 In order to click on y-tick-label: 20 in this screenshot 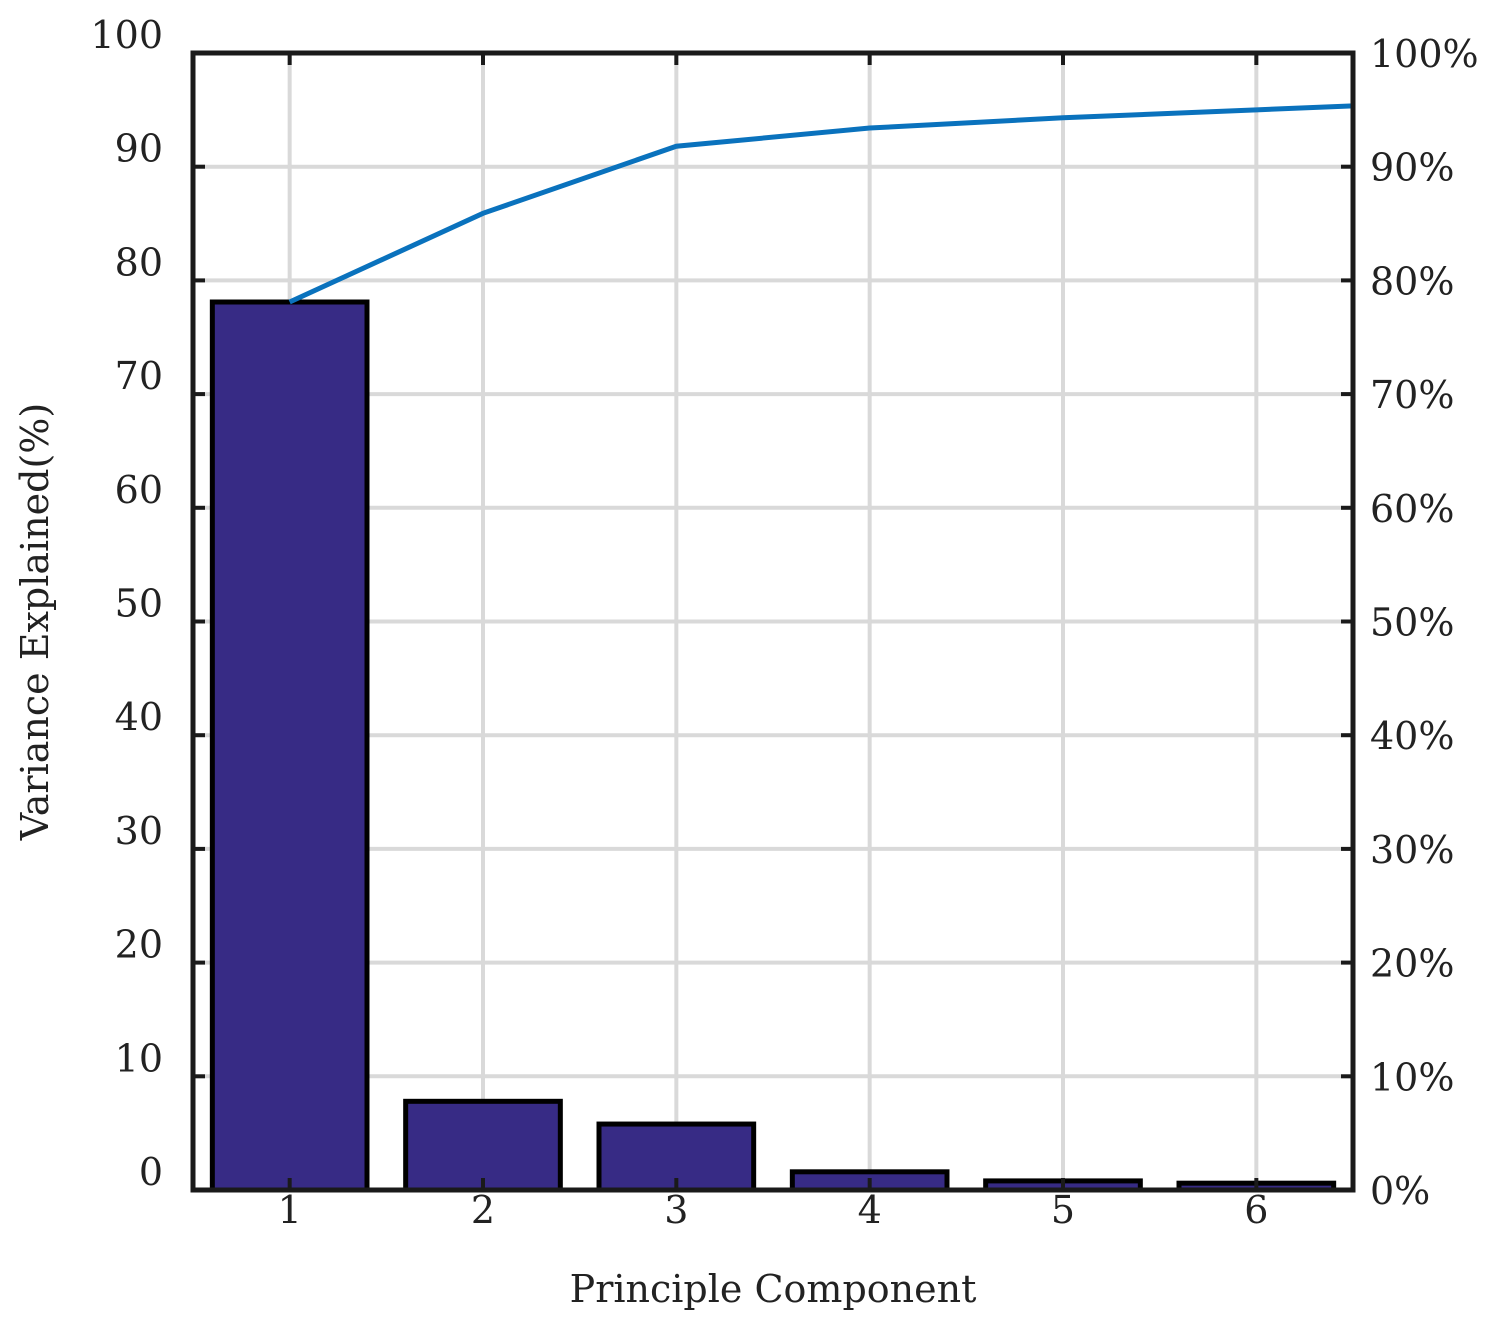, I will do `click(139, 945)`.